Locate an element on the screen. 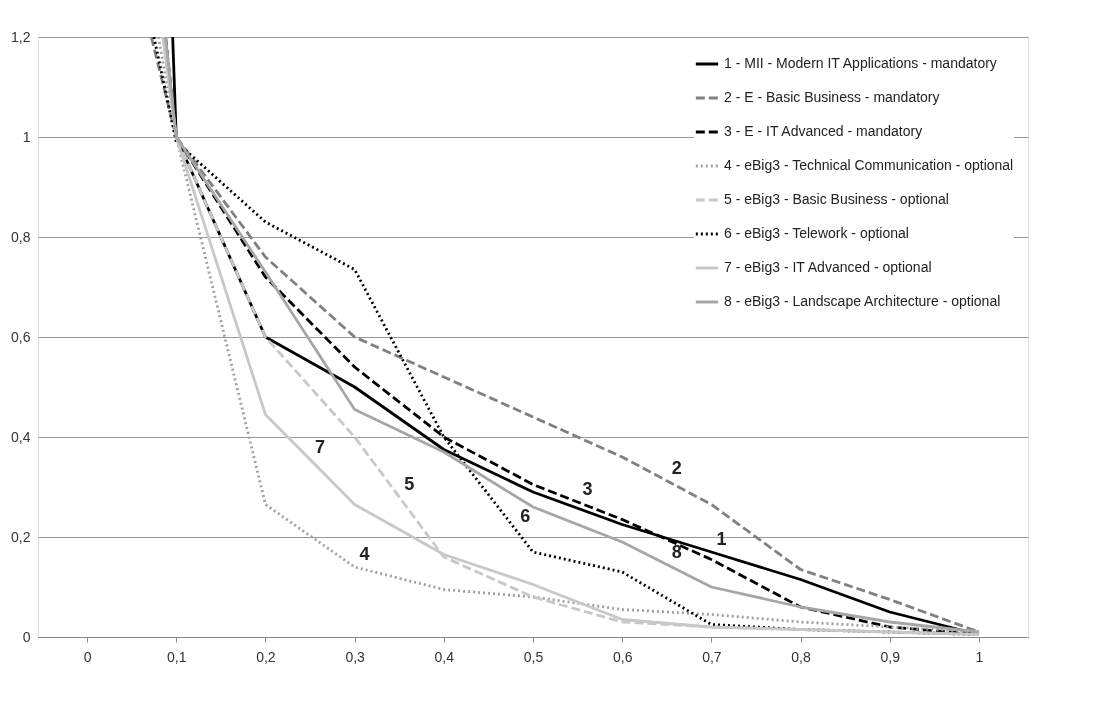  y-tick-label: 0,4 is located at coordinates (21, 436).